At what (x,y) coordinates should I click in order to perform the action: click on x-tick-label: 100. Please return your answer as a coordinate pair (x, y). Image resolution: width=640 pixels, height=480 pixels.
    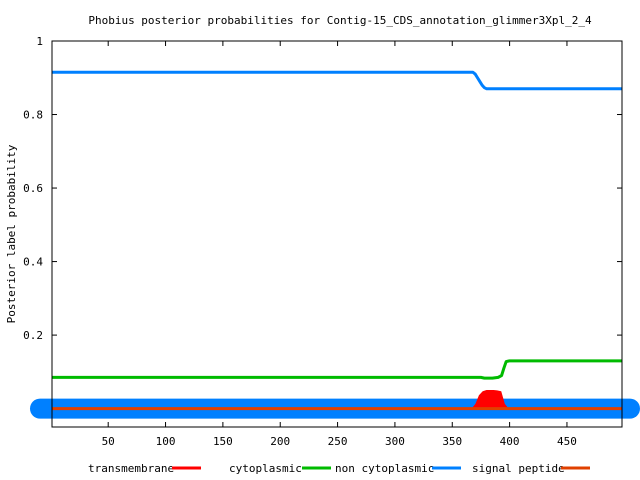
    Looking at the image, I should click on (166, 441).